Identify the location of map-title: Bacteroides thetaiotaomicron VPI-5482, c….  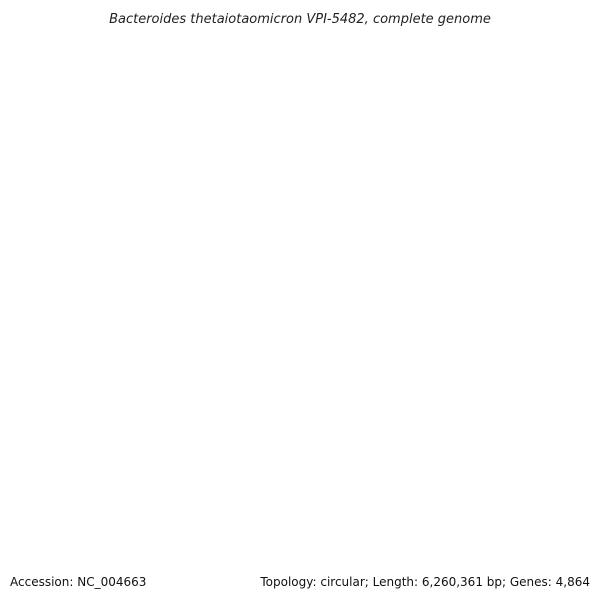
(300, 19).